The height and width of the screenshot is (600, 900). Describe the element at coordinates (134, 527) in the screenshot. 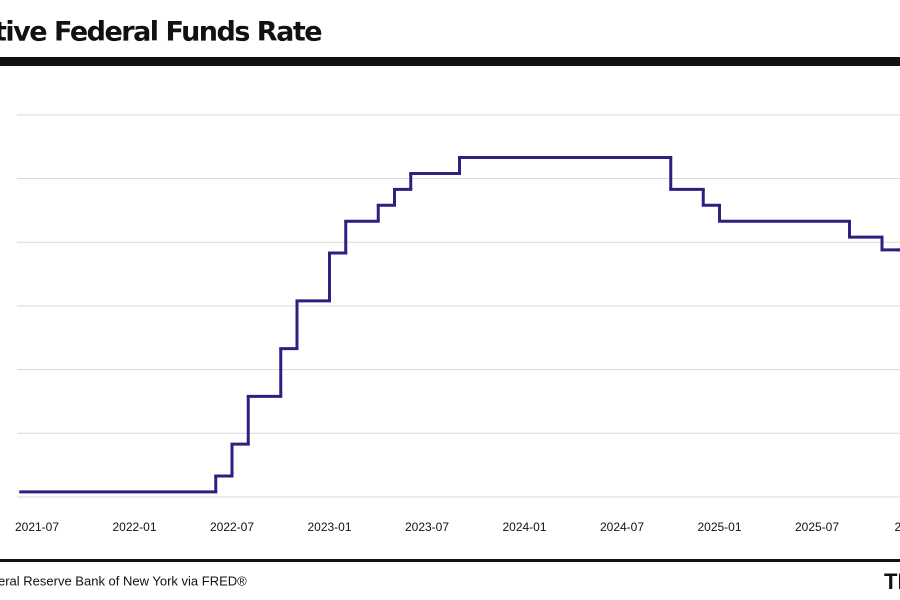

I see `x-tick-label: 2022-01` at that location.